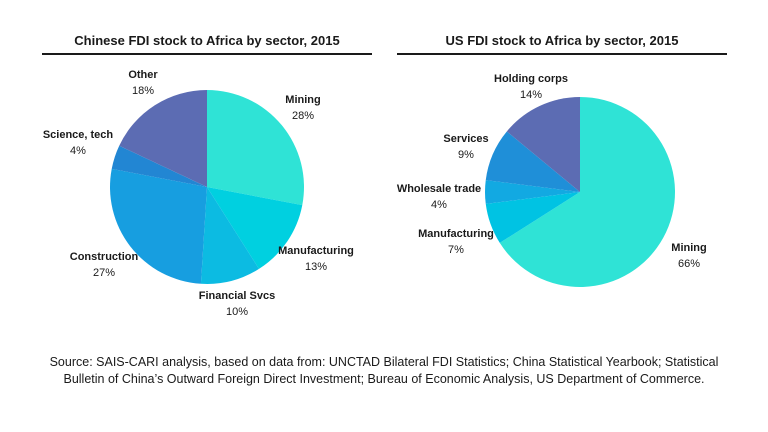 Image resolution: width=768 pixels, height=432 pixels. What do you see at coordinates (456, 250) in the screenshot?
I see `pct-us-manufacturing: 7%` at bounding box center [456, 250].